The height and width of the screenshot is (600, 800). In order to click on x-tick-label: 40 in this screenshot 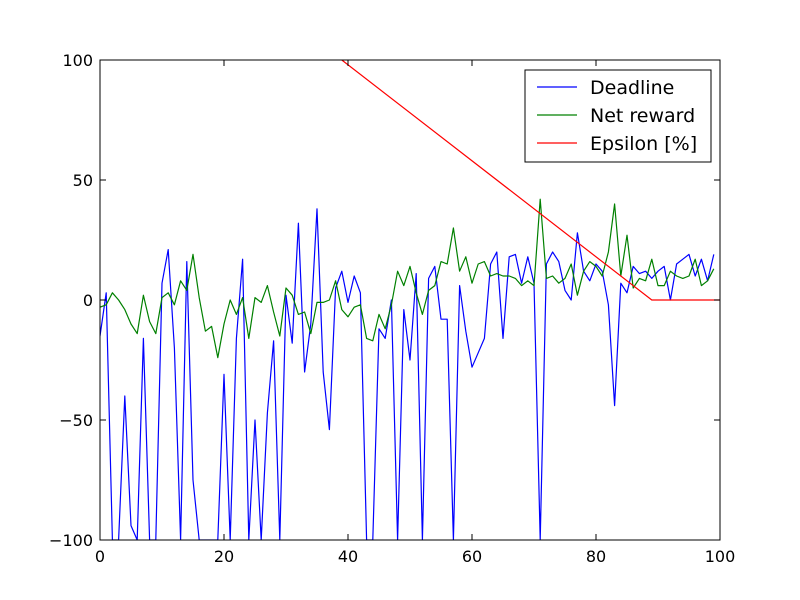, I will do `click(348, 556)`.